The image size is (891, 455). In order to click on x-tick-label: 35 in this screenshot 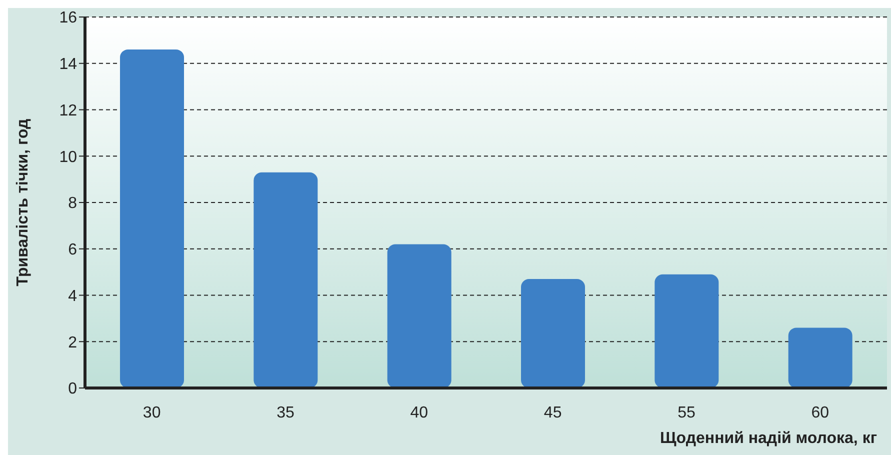, I will do `click(285, 413)`.